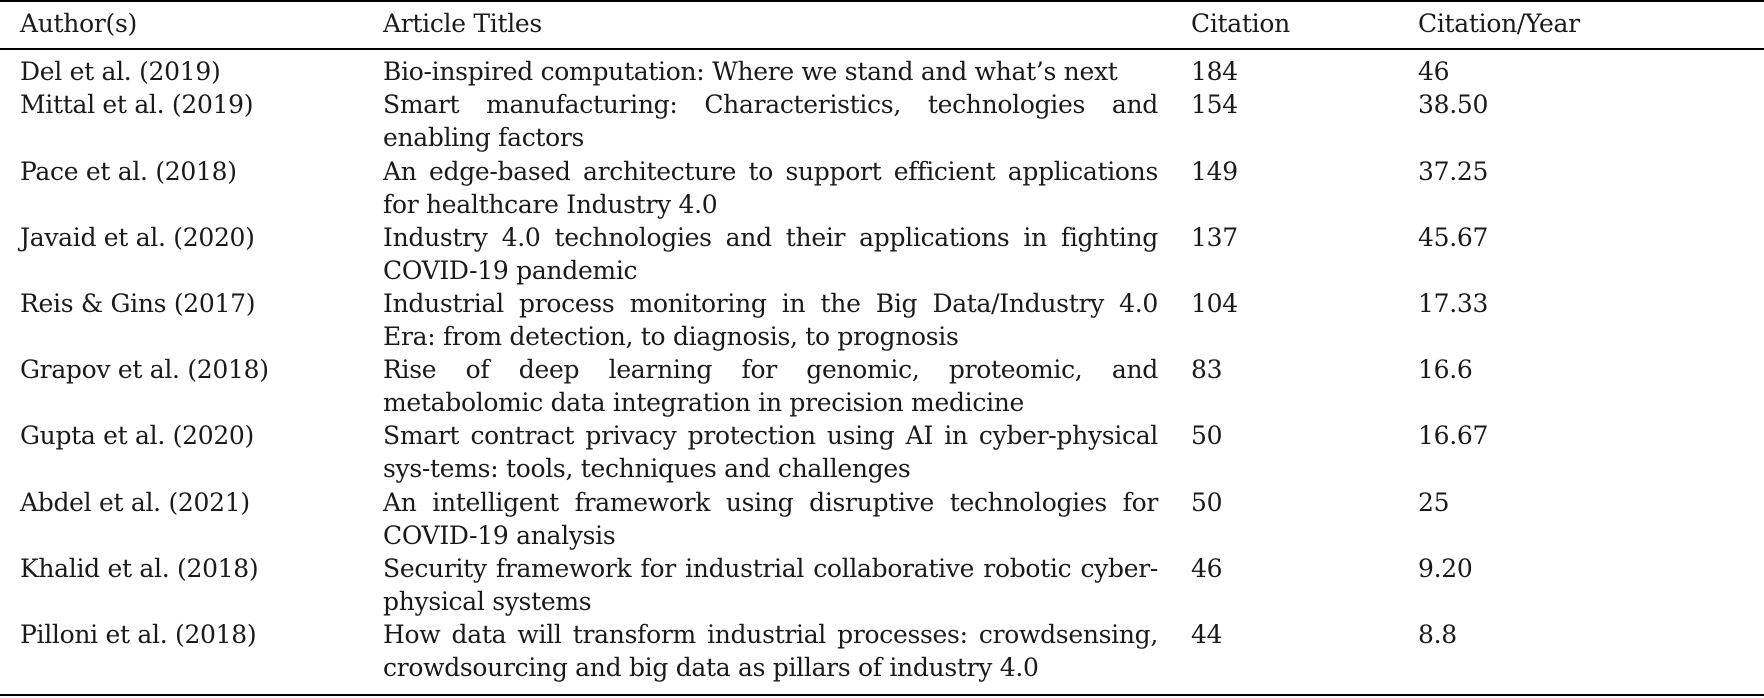  Describe the element at coordinates (1445, 369) in the screenshot. I see `citation-per-year-cell: 16.6` at that location.